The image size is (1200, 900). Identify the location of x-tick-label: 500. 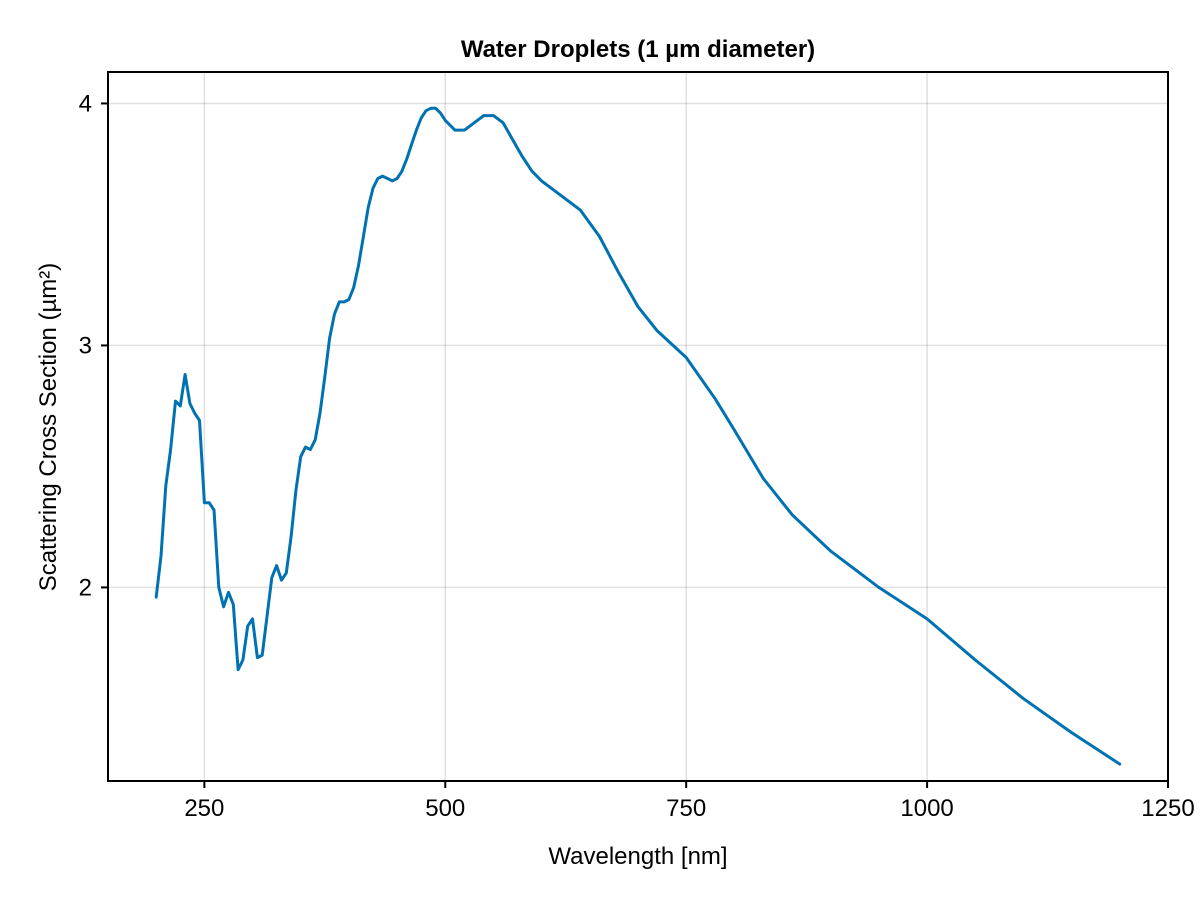
(445, 808).